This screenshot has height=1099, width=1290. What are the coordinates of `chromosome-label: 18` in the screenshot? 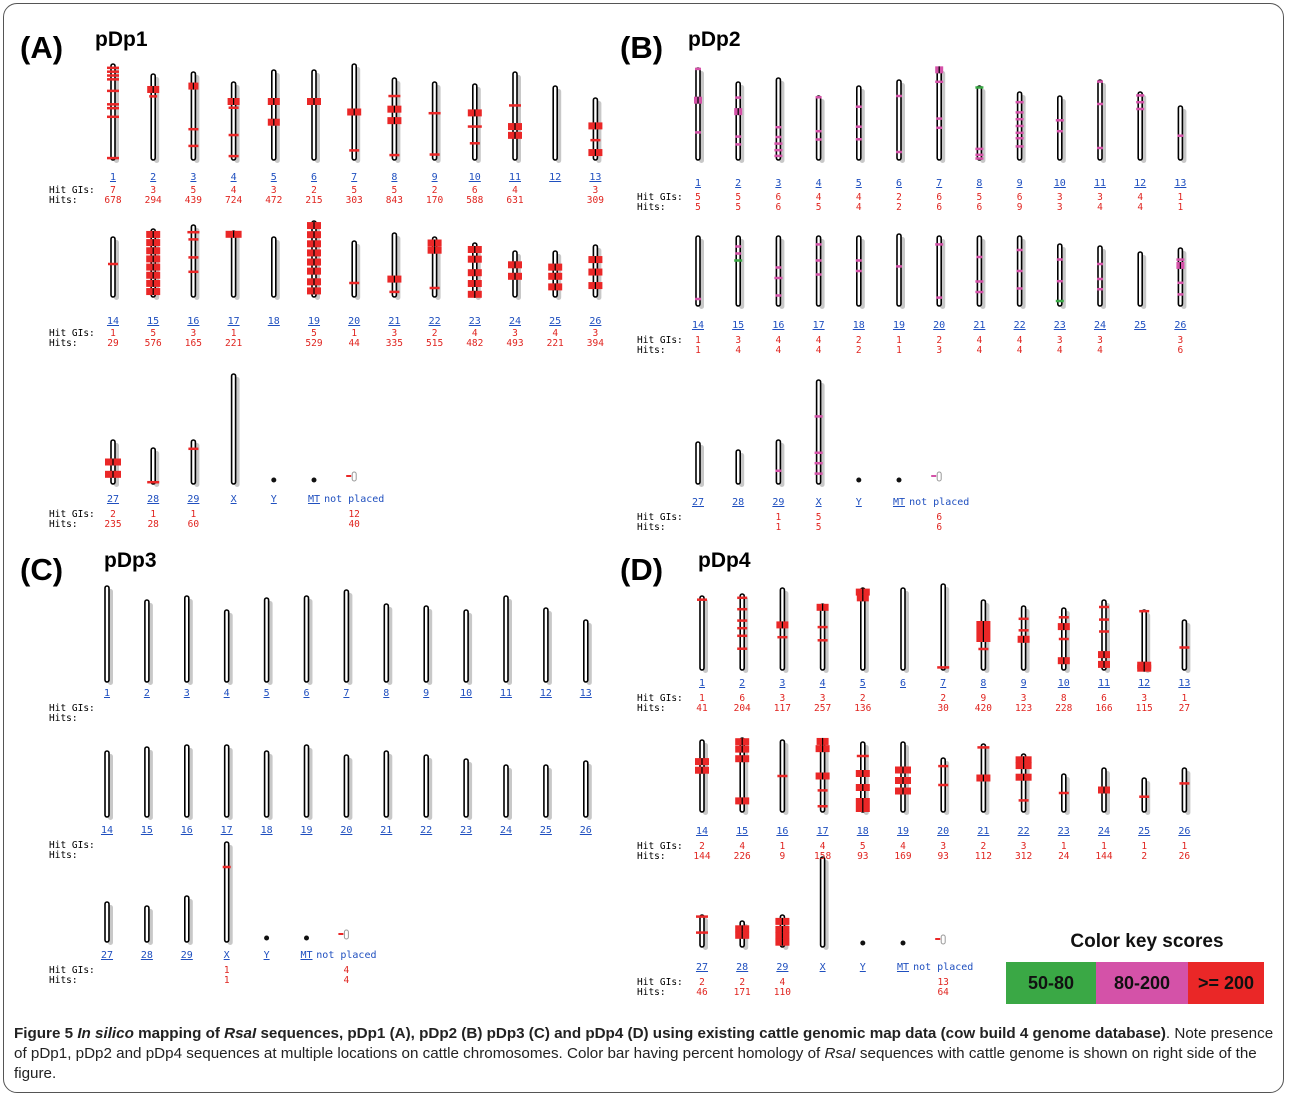 It's located at (858, 325).